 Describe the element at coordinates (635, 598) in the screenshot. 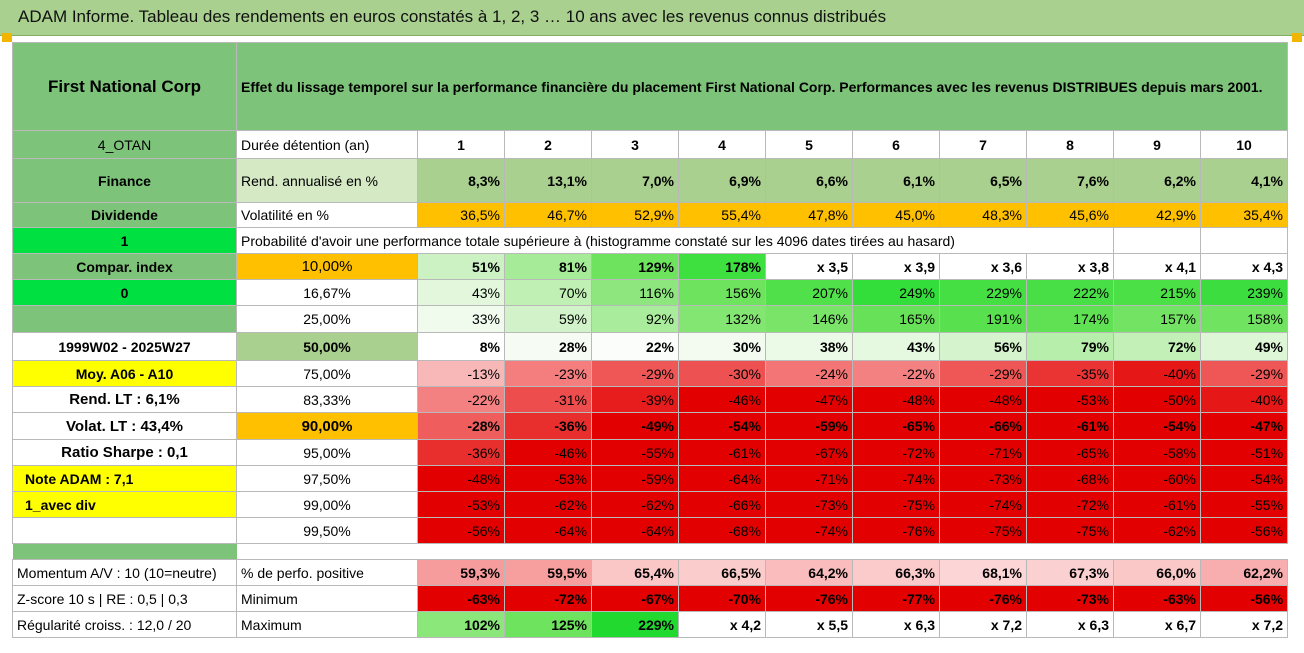

I see `stat-cell: -67%` at that location.